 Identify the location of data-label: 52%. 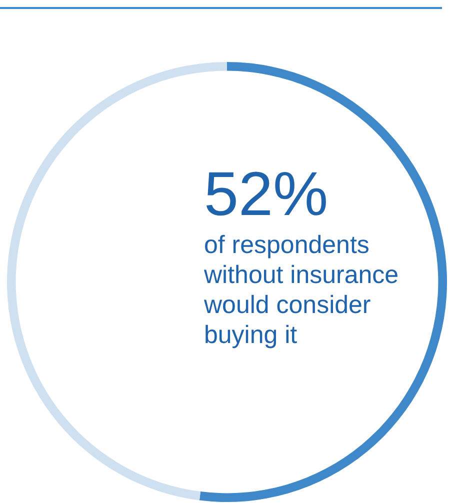
(267, 195).